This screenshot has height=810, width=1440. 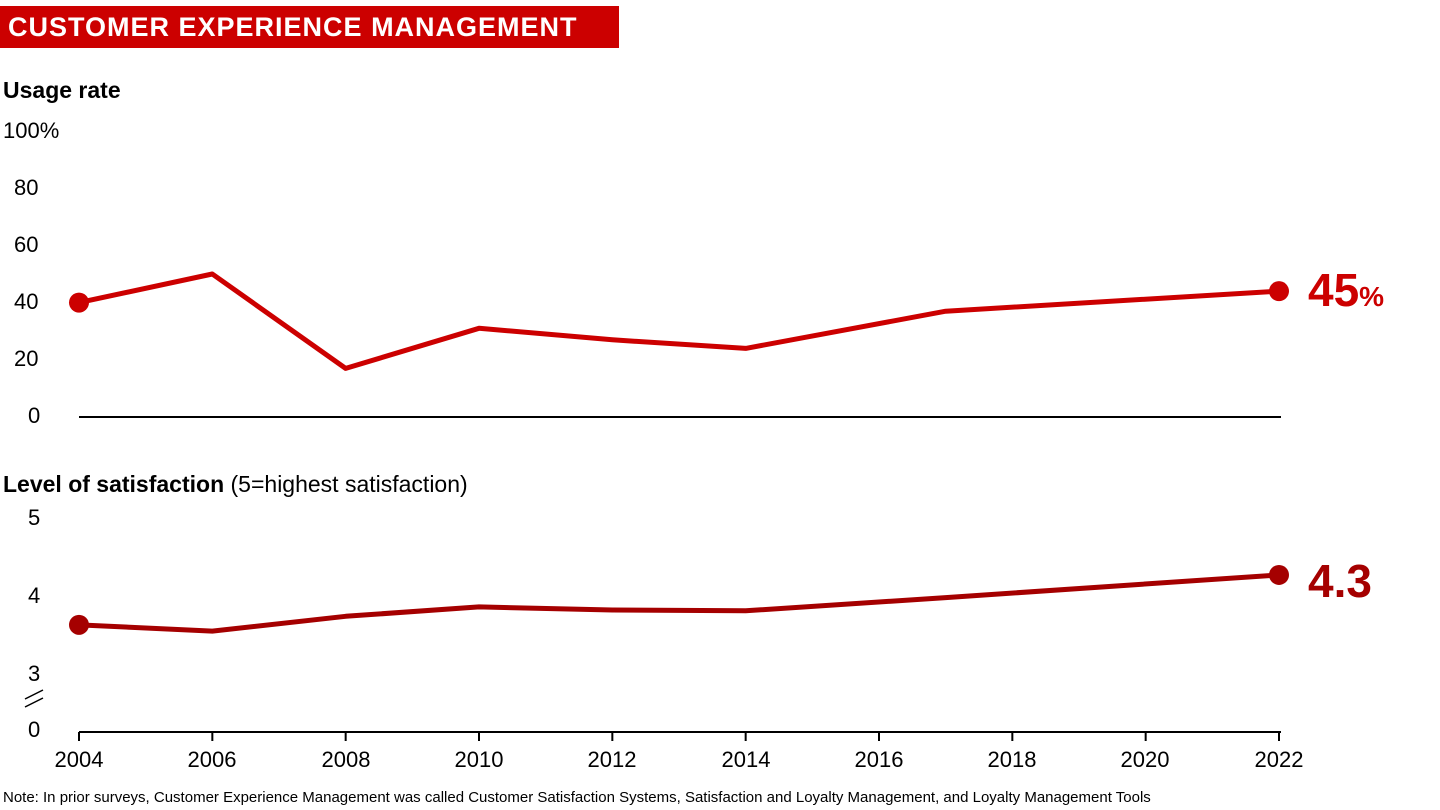 I want to click on satisfaction-ytick-0: 0, so click(x=34, y=729).